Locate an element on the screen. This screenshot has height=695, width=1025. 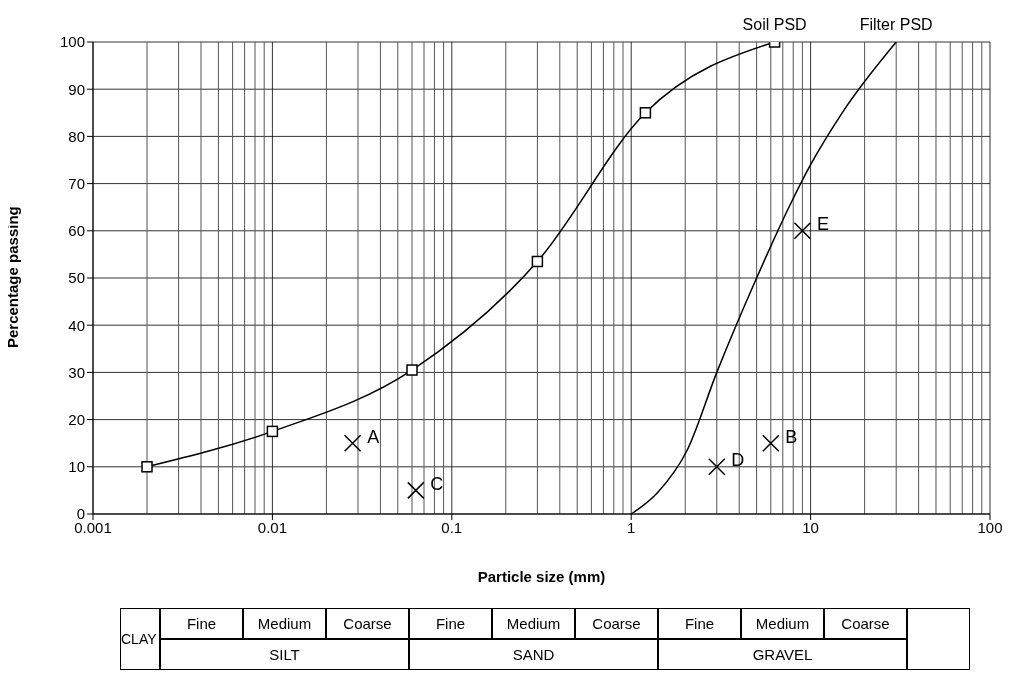
y-tick-label: 50 is located at coordinates (76, 278).